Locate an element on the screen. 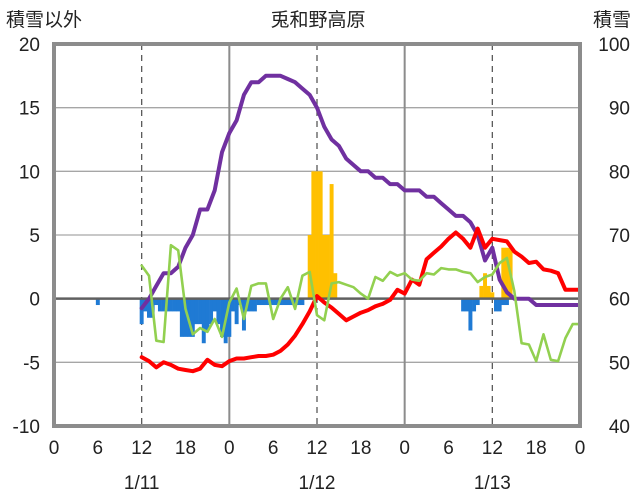 Image resolution: width=636 pixels, height=501 pixels. y-left-tick-label: 5 is located at coordinates (34, 236).